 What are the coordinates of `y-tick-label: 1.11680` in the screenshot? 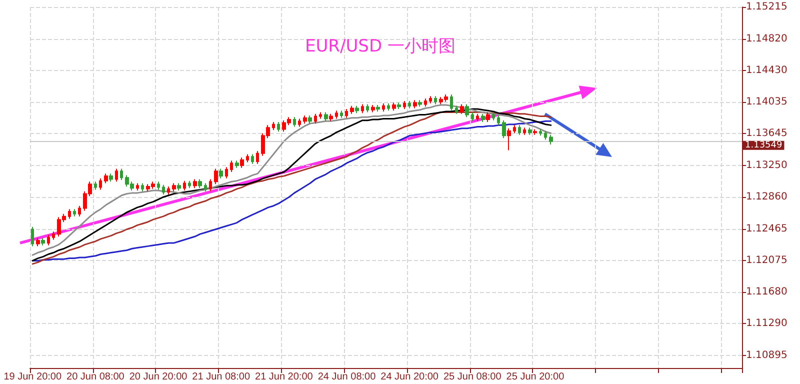 It's located at (767, 292).